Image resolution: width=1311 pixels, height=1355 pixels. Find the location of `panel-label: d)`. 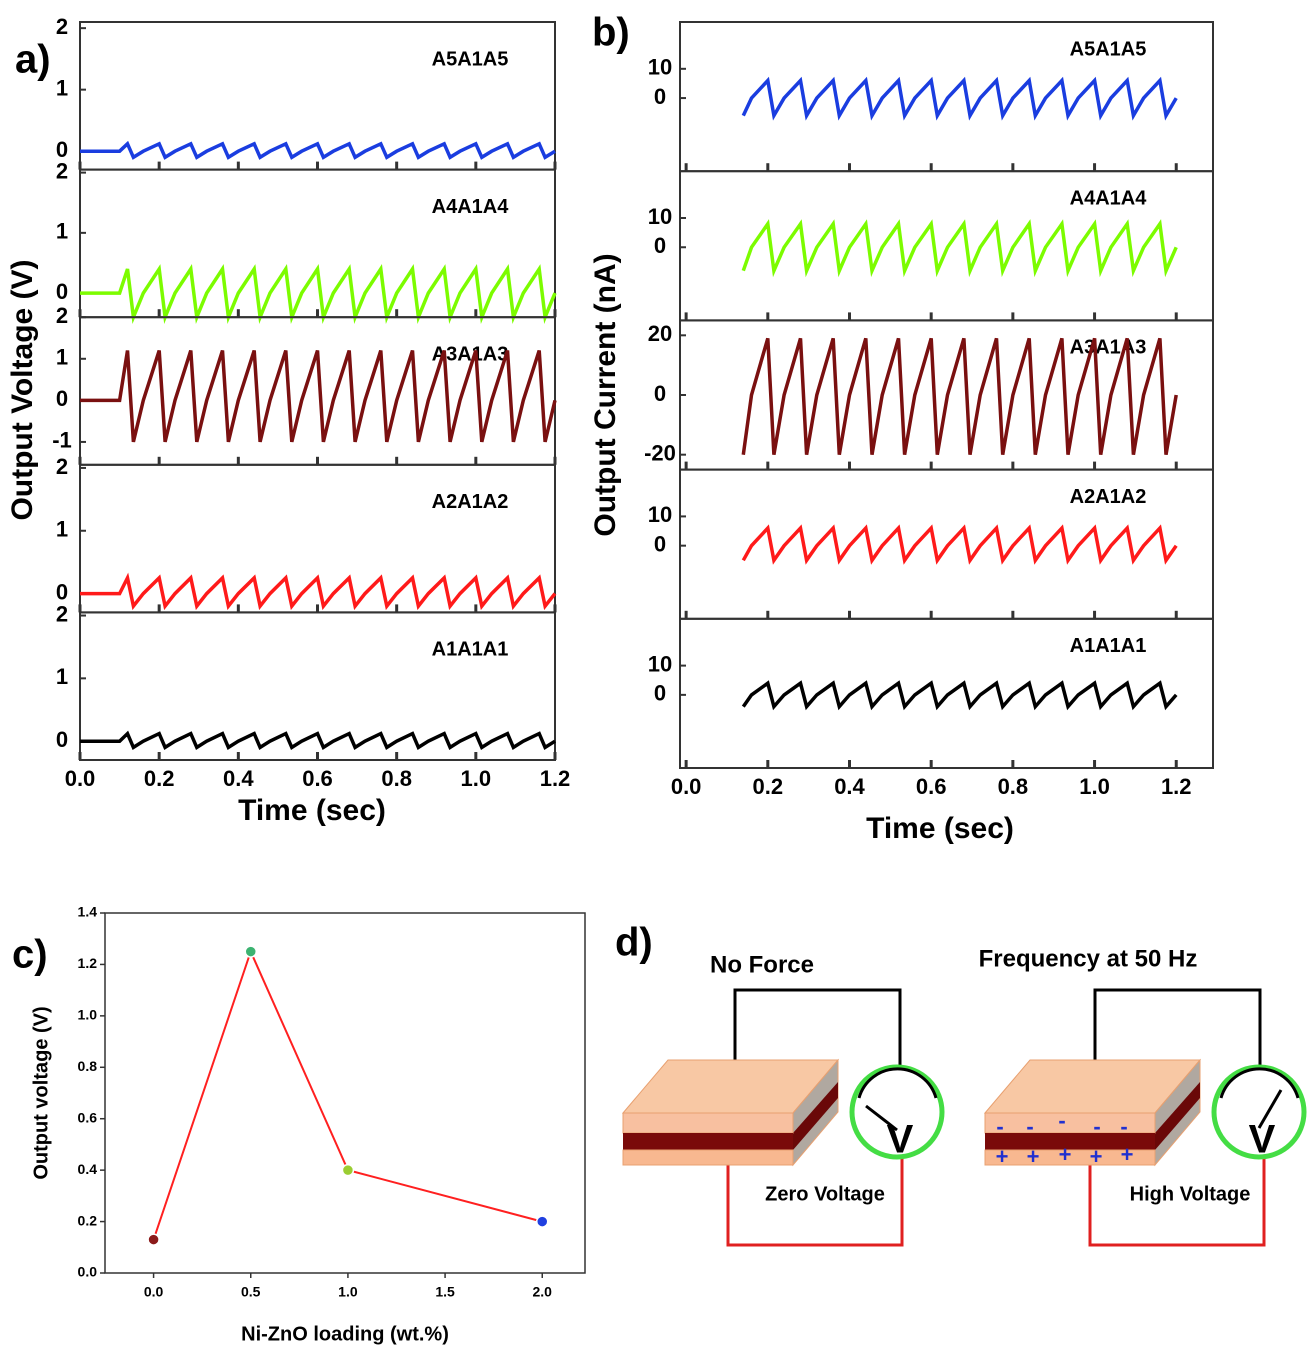

panel-label: d) is located at coordinates (634, 943).